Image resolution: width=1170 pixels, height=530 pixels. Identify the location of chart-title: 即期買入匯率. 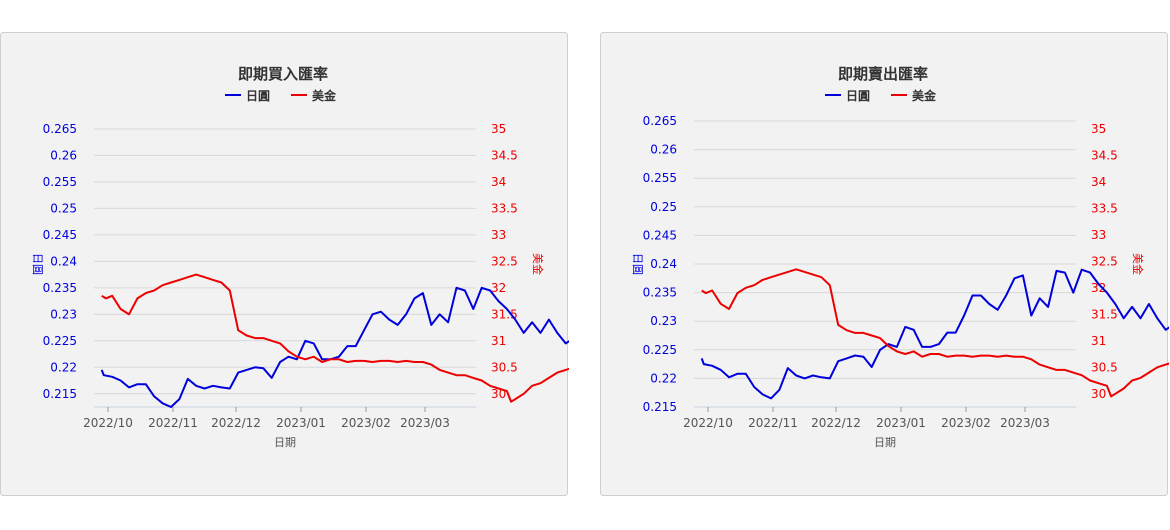
(283, 74).